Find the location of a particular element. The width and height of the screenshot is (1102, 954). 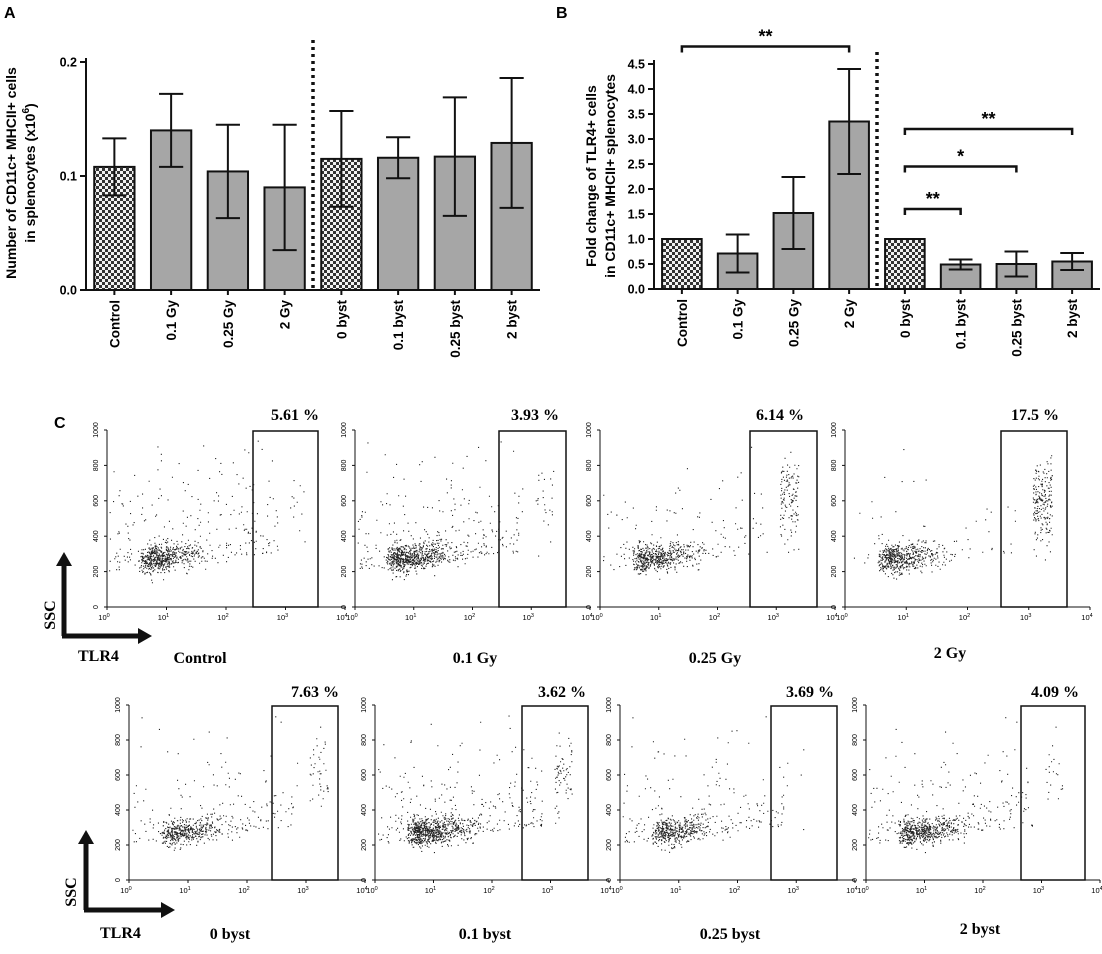

x-tick-exponent: 2 is located at coordinates (738, 889).